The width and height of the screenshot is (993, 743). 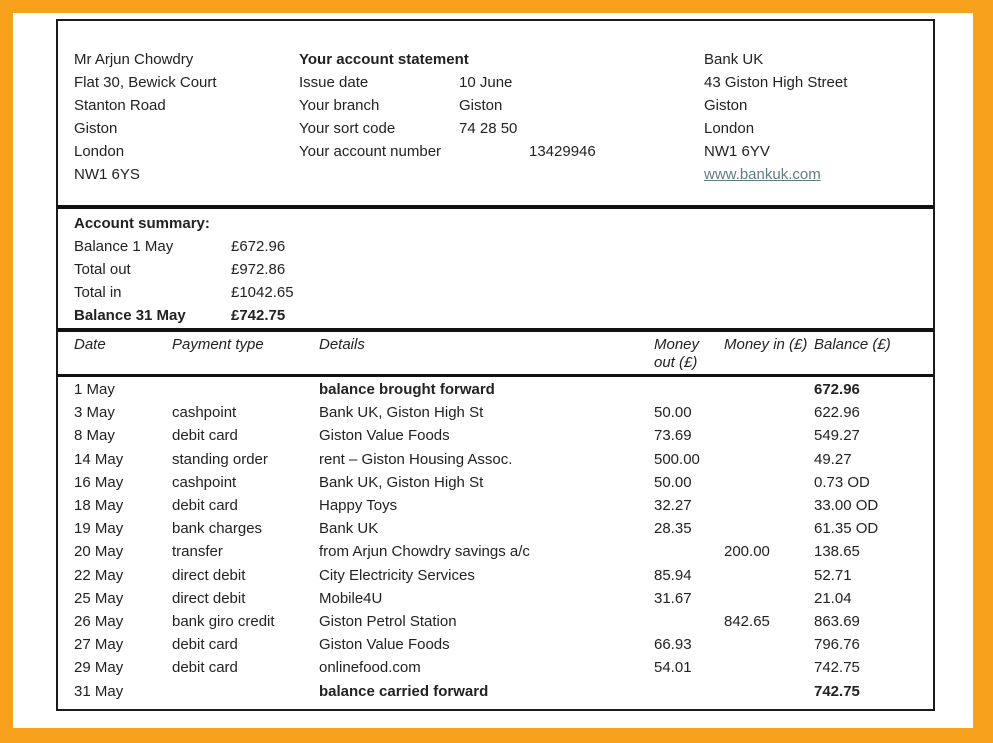 What do you see at coordinates (495, 246) in the screenshot?
I see `summary-row: Balance 1 May £672.96` at bounding box center [495, 246].